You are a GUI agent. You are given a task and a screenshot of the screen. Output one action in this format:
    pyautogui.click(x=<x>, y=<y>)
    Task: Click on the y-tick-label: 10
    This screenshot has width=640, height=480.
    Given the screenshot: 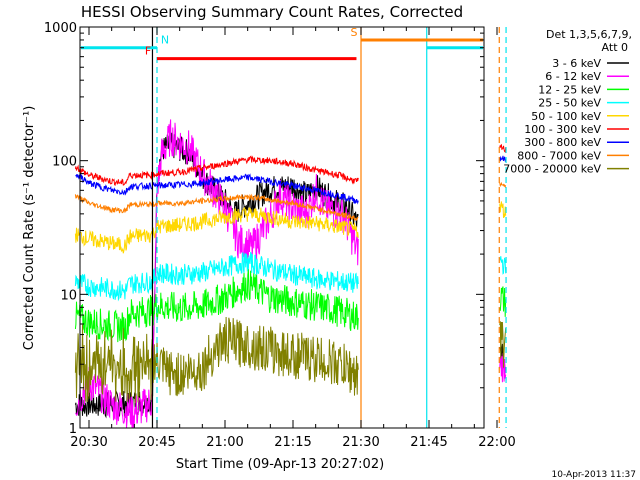 What is the action you would take?
    pyautogui.click(x=68, y=295)
    